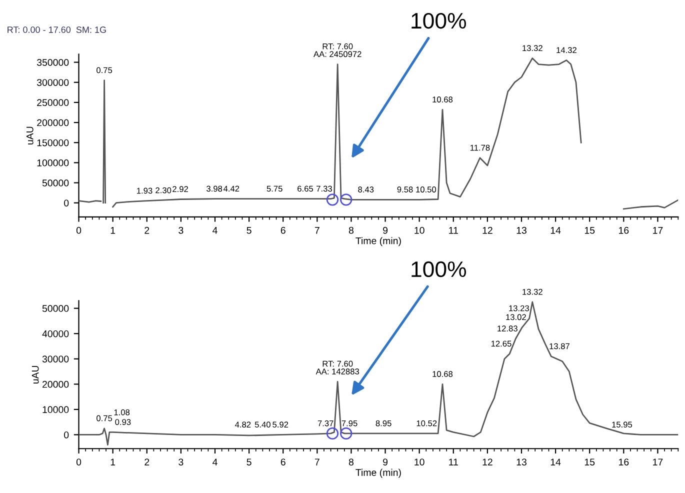  I want to click on annotation: 13.02, so click(516, 317).